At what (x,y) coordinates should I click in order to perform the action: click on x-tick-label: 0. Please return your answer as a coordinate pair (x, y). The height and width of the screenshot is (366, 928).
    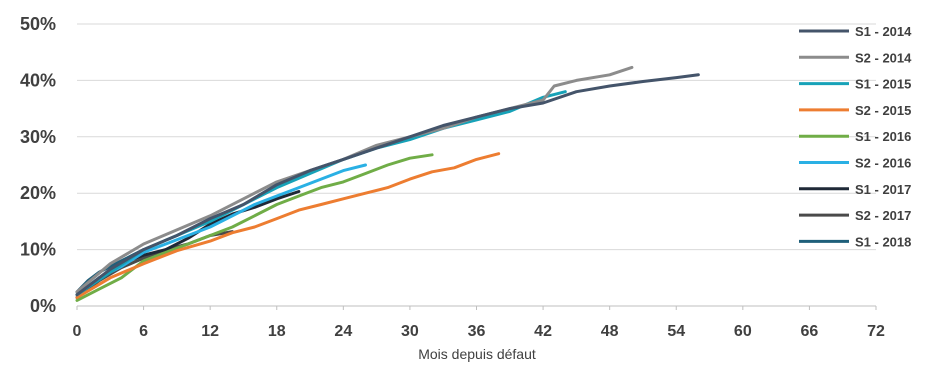
    Looking at the image, I should click on (77, 331).